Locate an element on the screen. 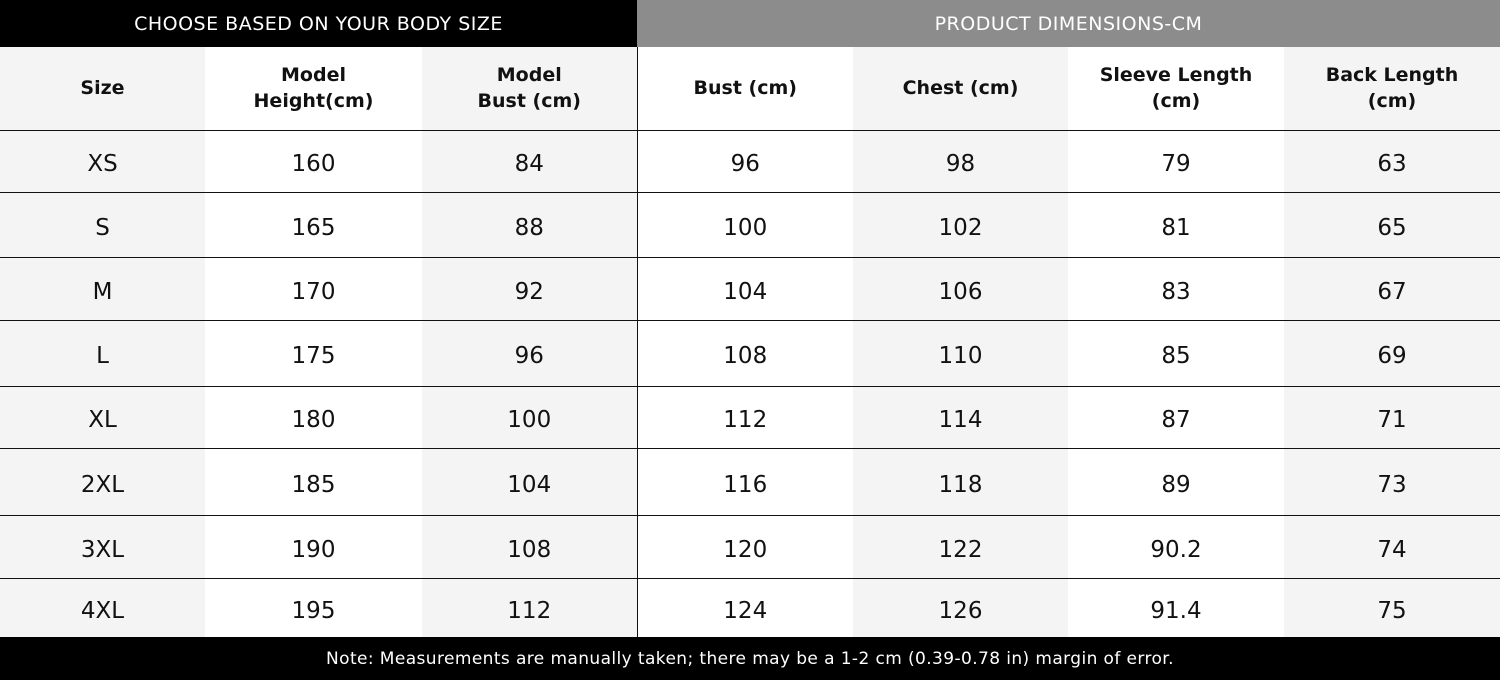 The width and height of the screenshot is (1500, 680). value-cell: 170 is located at coordinates (313, 288).